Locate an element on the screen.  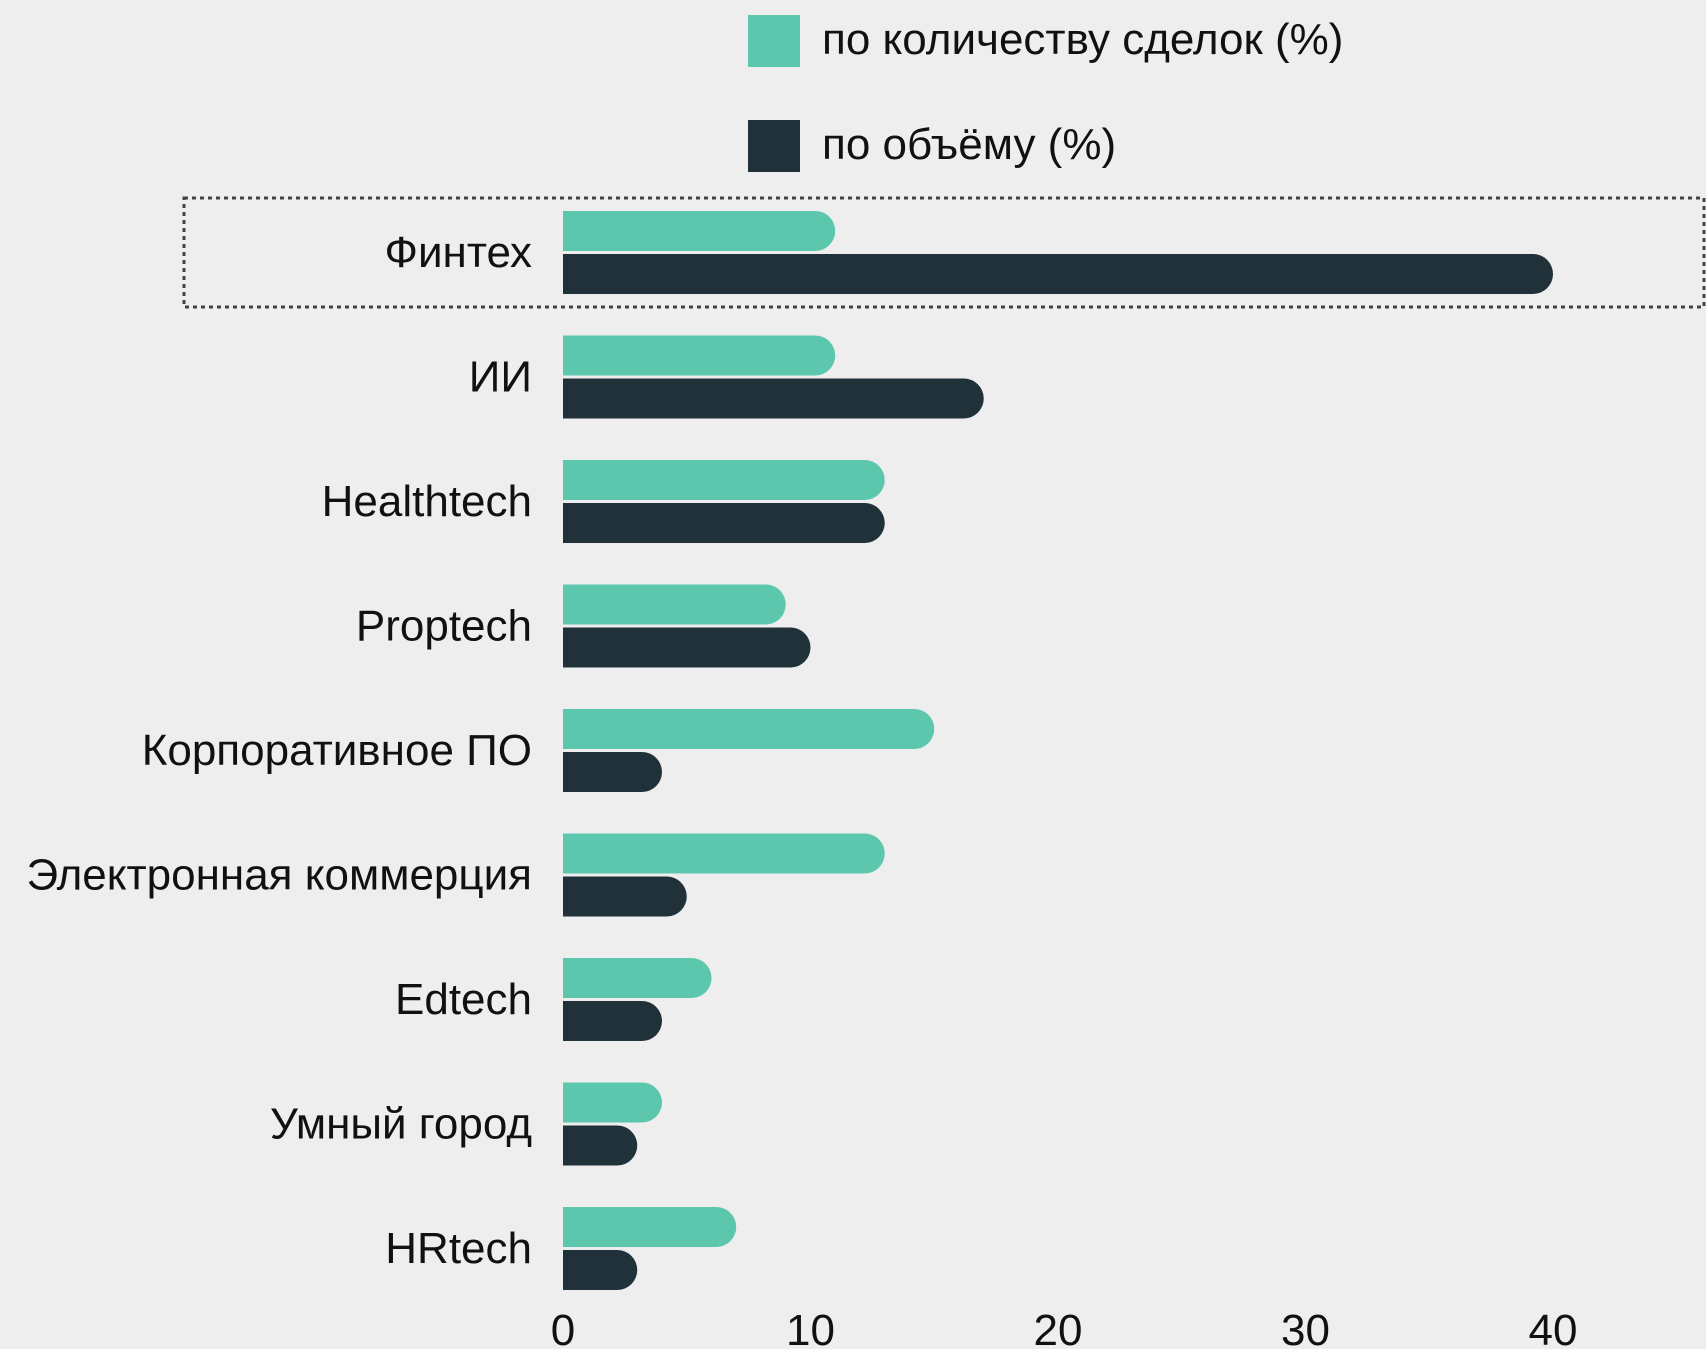
x-tick-label-4: 40 is located at coordinates (1553, 1327).